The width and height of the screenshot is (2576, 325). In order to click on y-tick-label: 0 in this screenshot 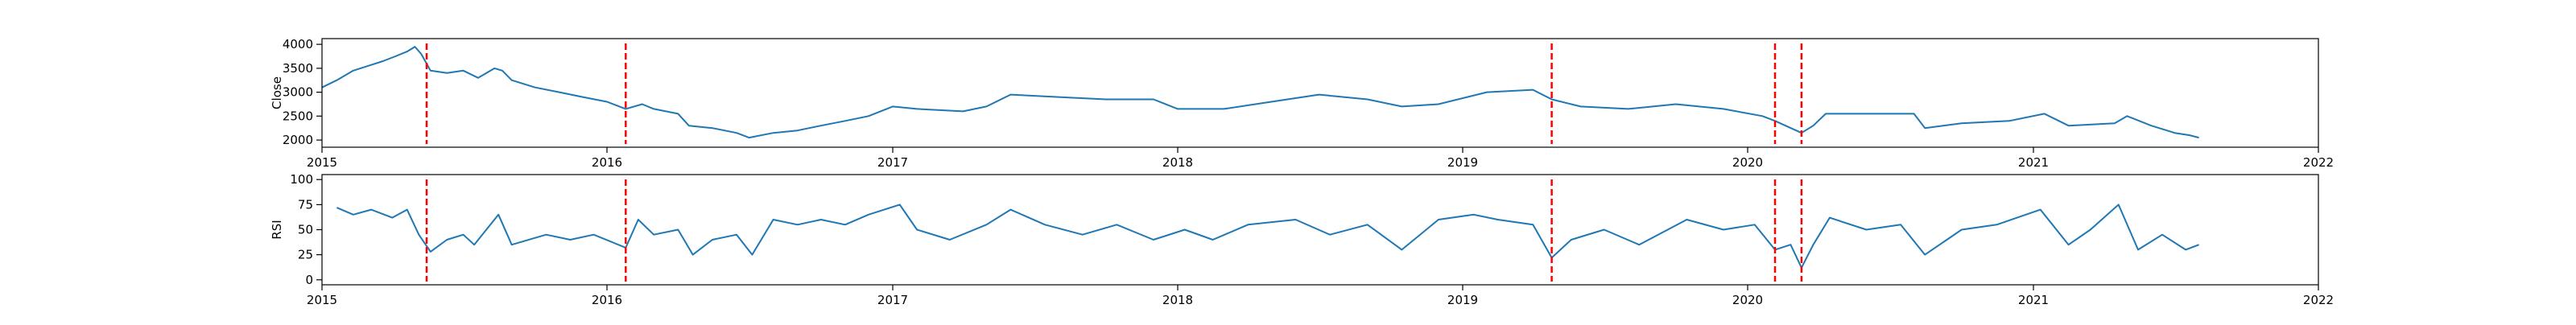, I will do `click(309, 280)`.